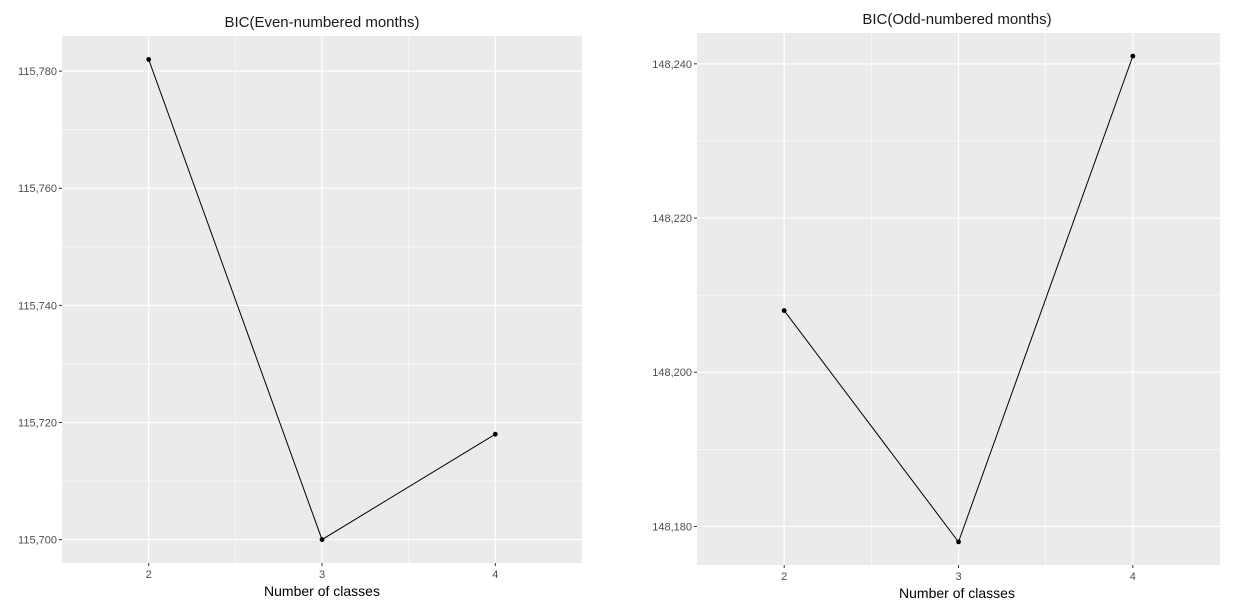 The height and width of the screenshot is (615, 1235). I want to click on y-tick-label: 148,240, so click(672, 65).